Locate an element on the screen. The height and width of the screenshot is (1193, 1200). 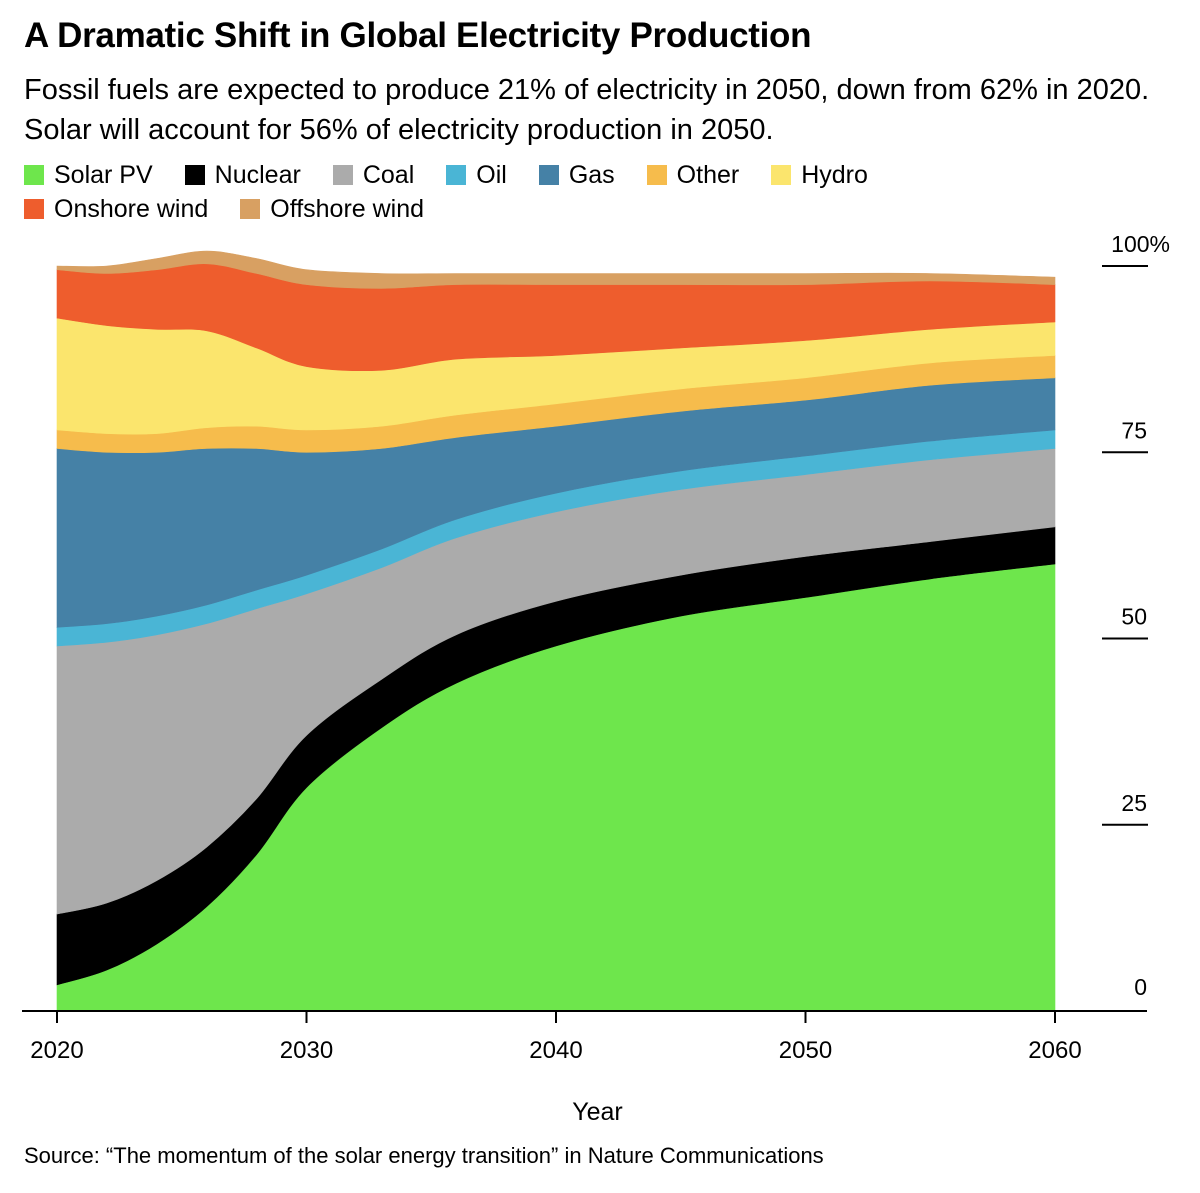
x-tick-label: 2060 is located at coordinates (1054, 1050).